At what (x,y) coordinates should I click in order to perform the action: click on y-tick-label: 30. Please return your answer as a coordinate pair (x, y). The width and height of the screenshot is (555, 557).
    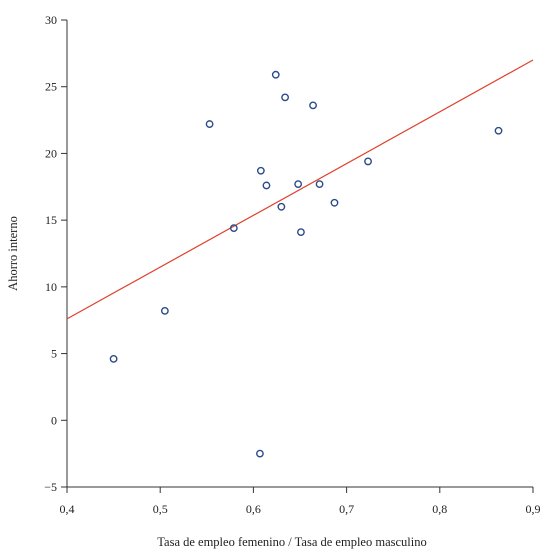
    Looking at the image, I should click on (51, 20).